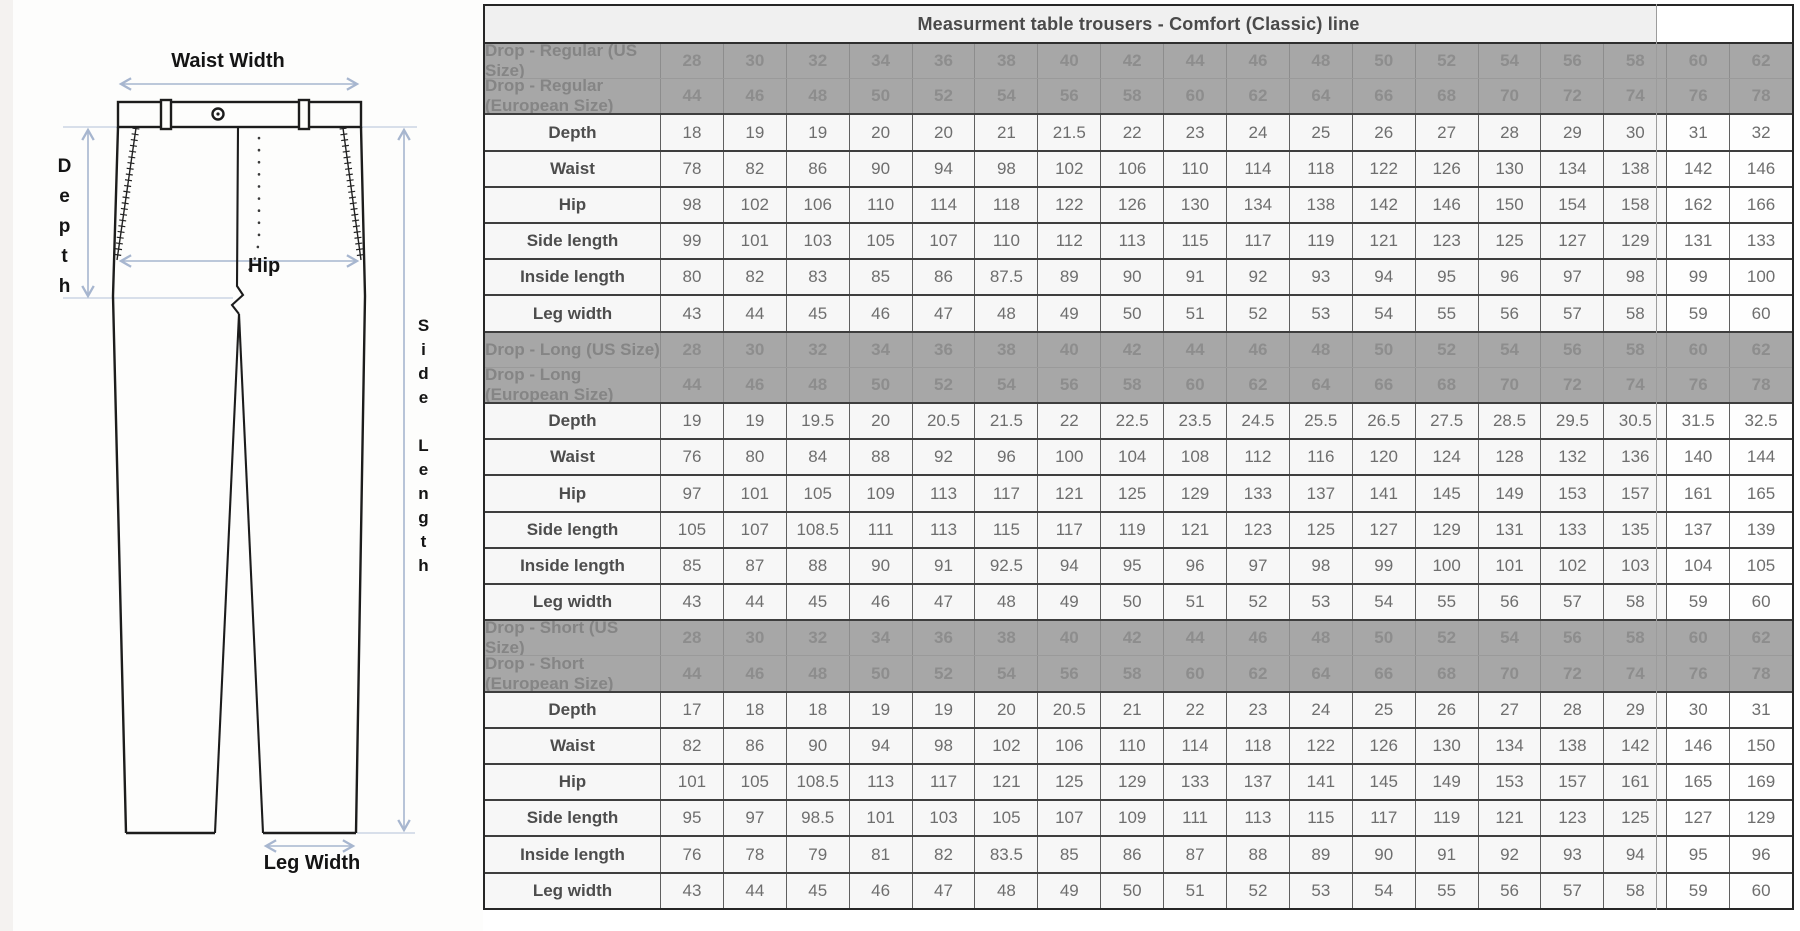 This screenshot has width=1800, height=931. What do you see at coordinates (1509, 529) in the screenshot?
I see `table-cell: 131` at bounding box center [1509, 529].